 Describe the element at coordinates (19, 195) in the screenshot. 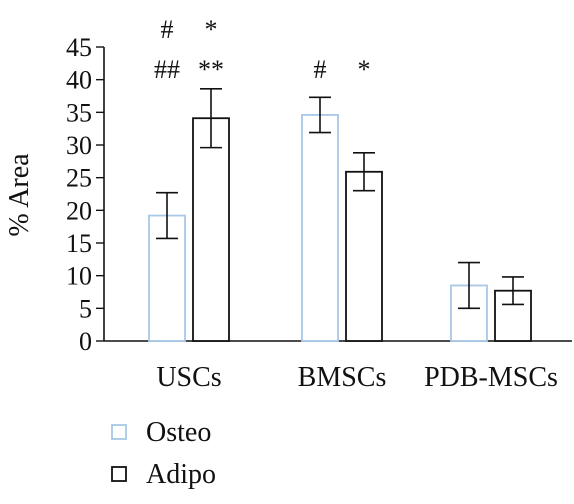

I see `y-axis-label: % Area` at that location.